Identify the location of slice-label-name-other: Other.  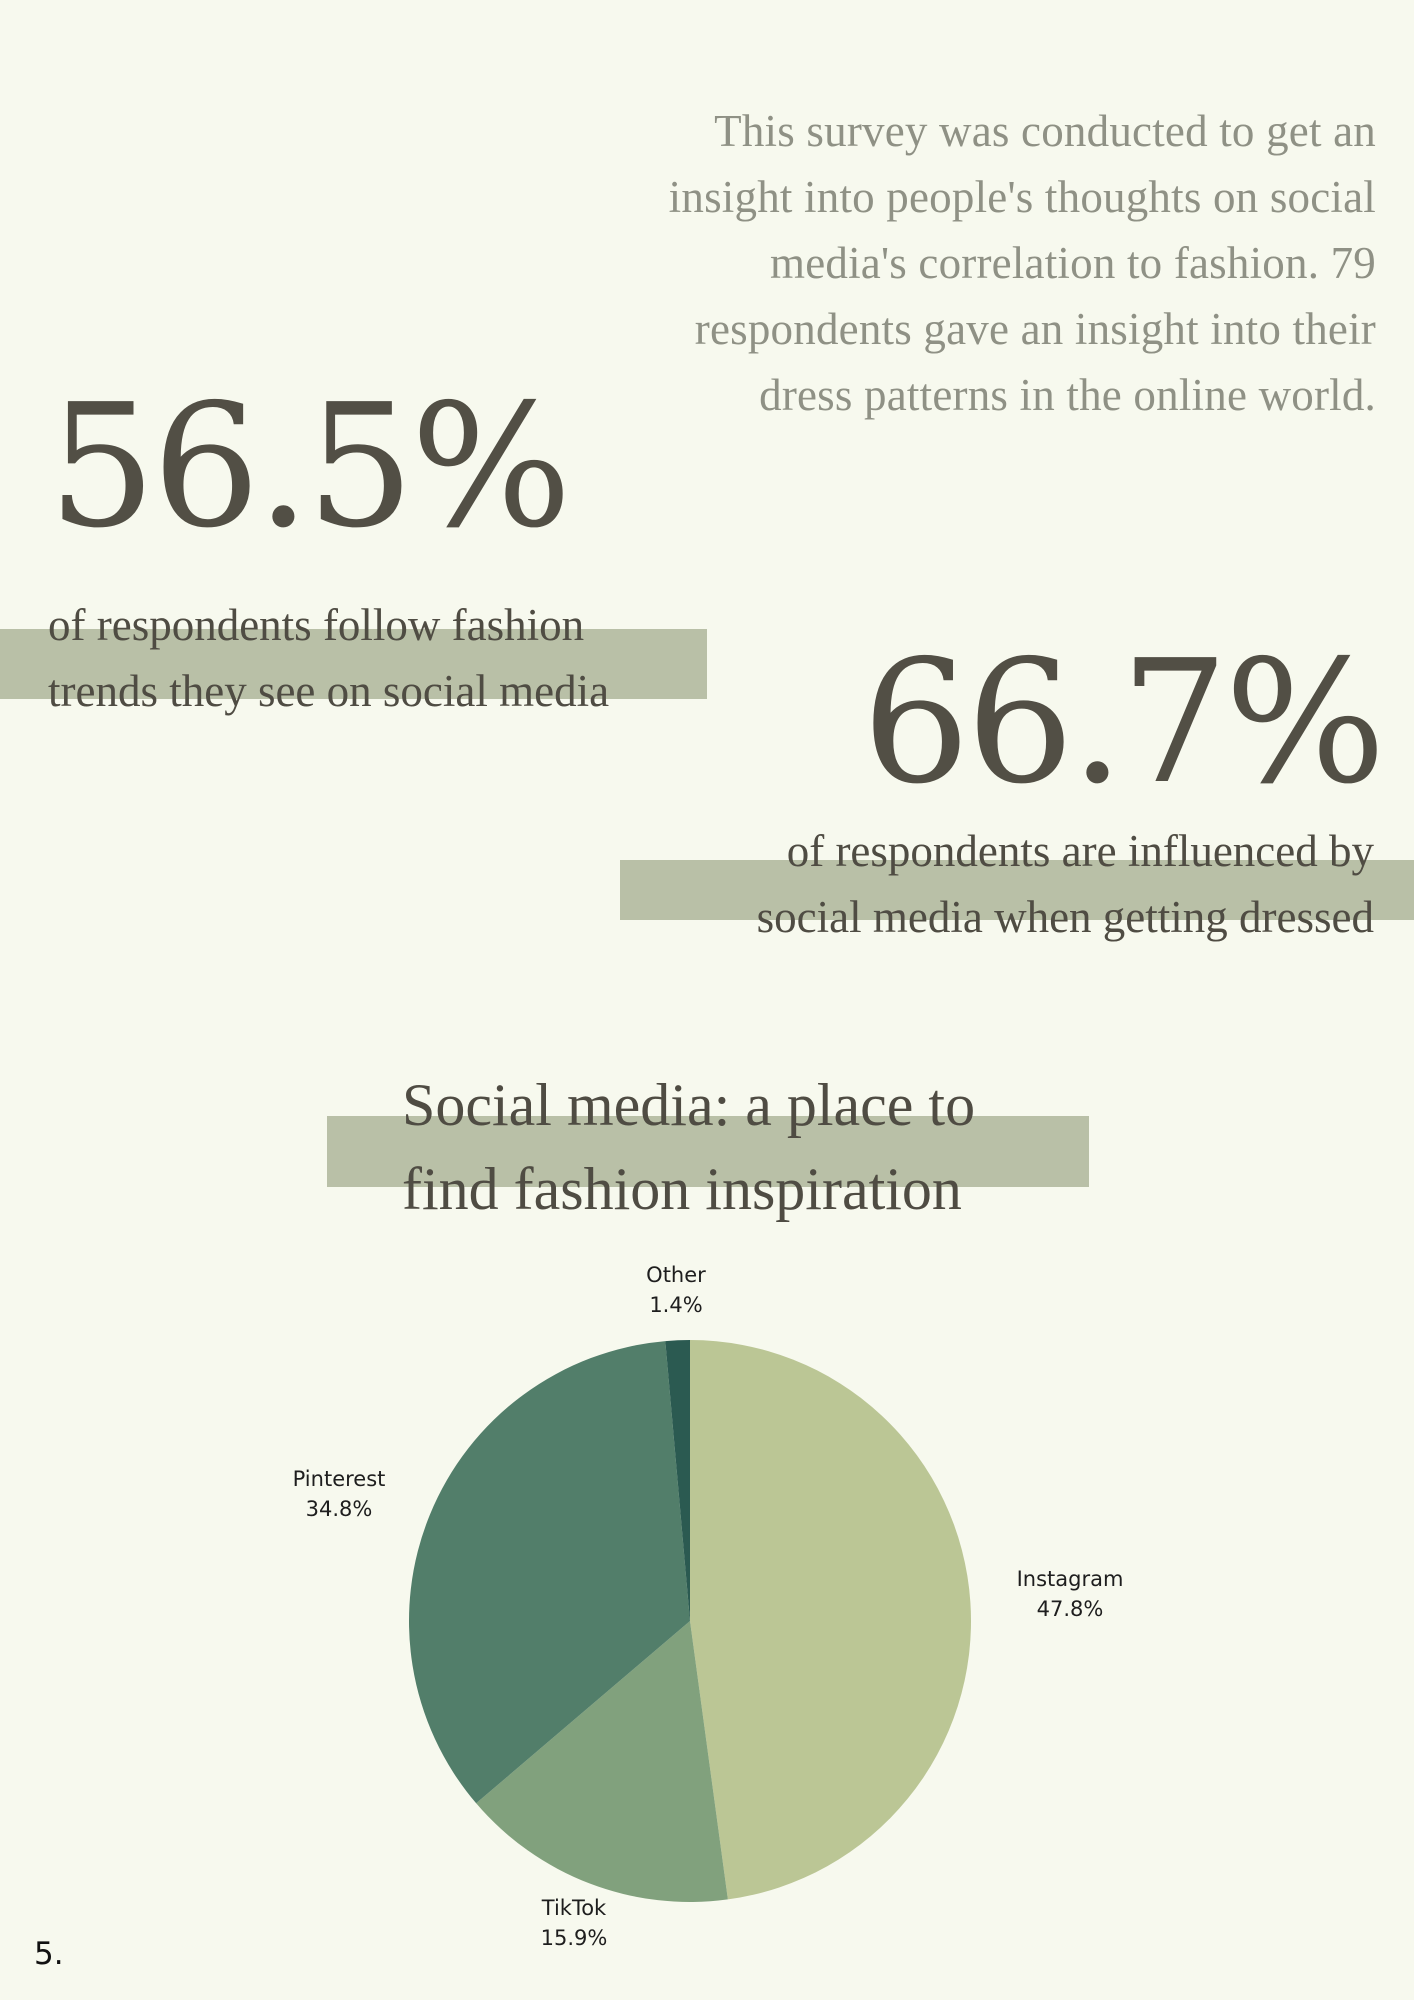
(676, 1275).